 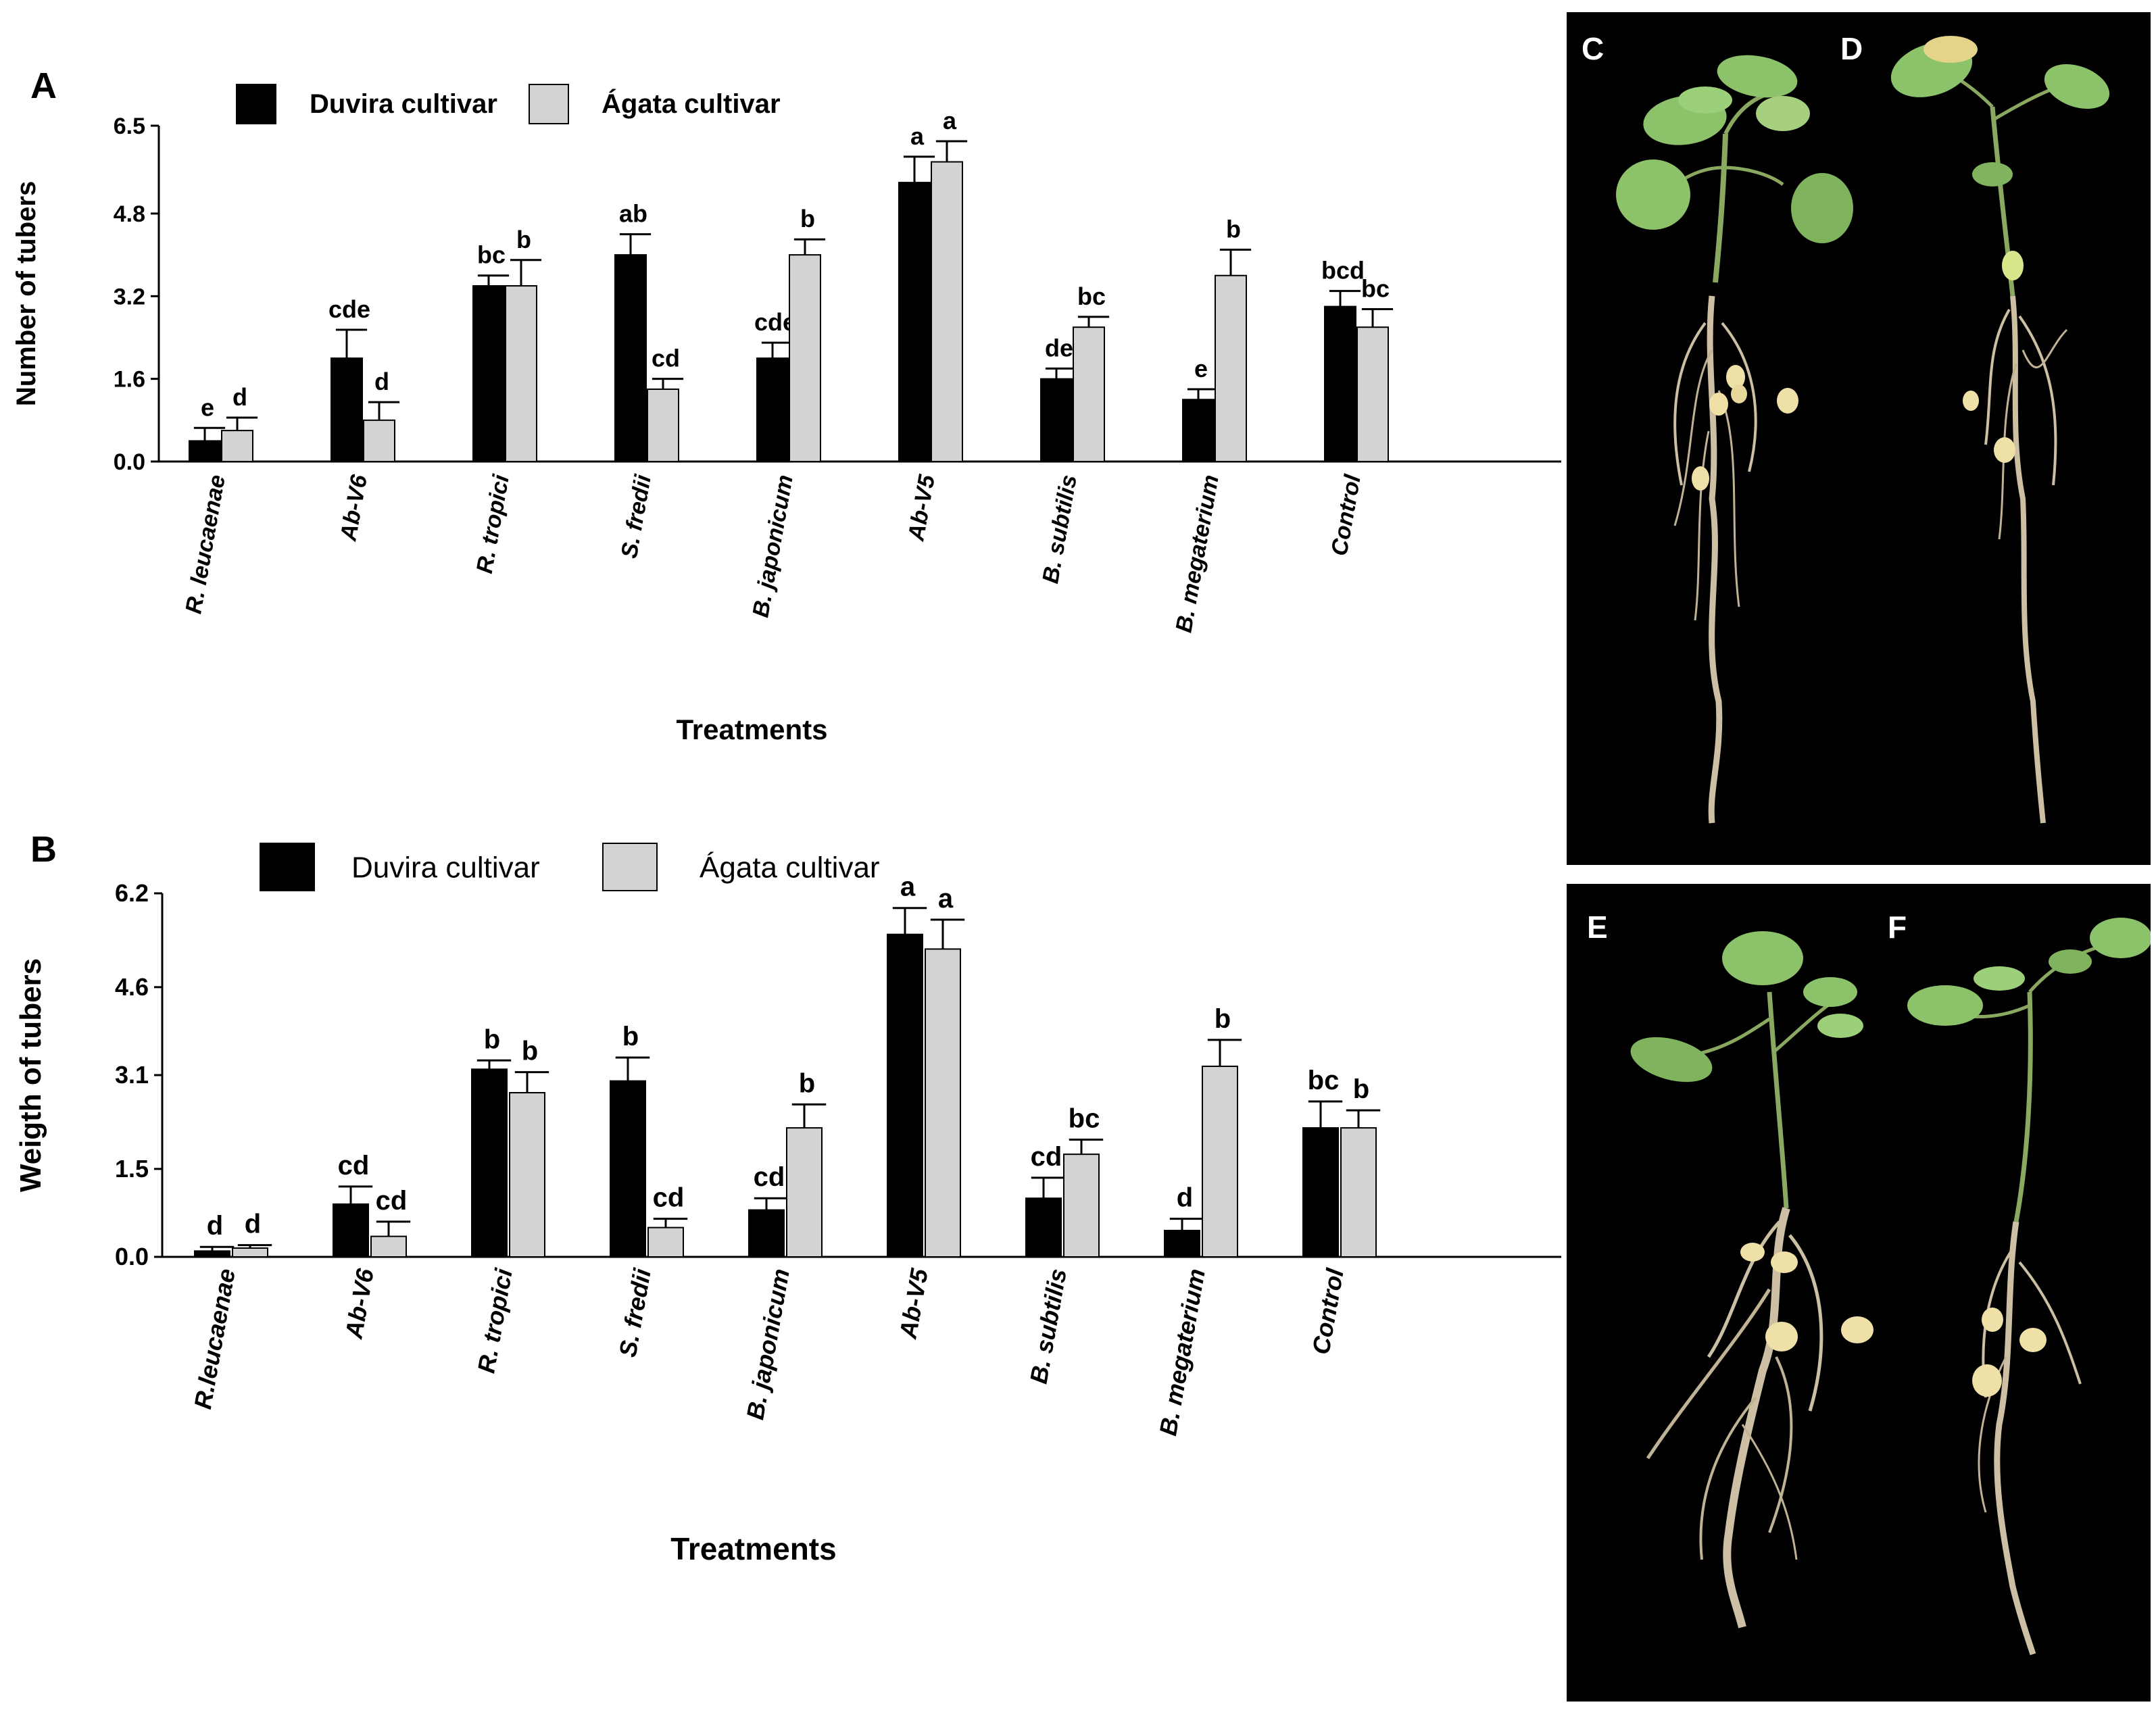 I want to click on y-tick-label: 1.5, so click(x=132, y=1169).